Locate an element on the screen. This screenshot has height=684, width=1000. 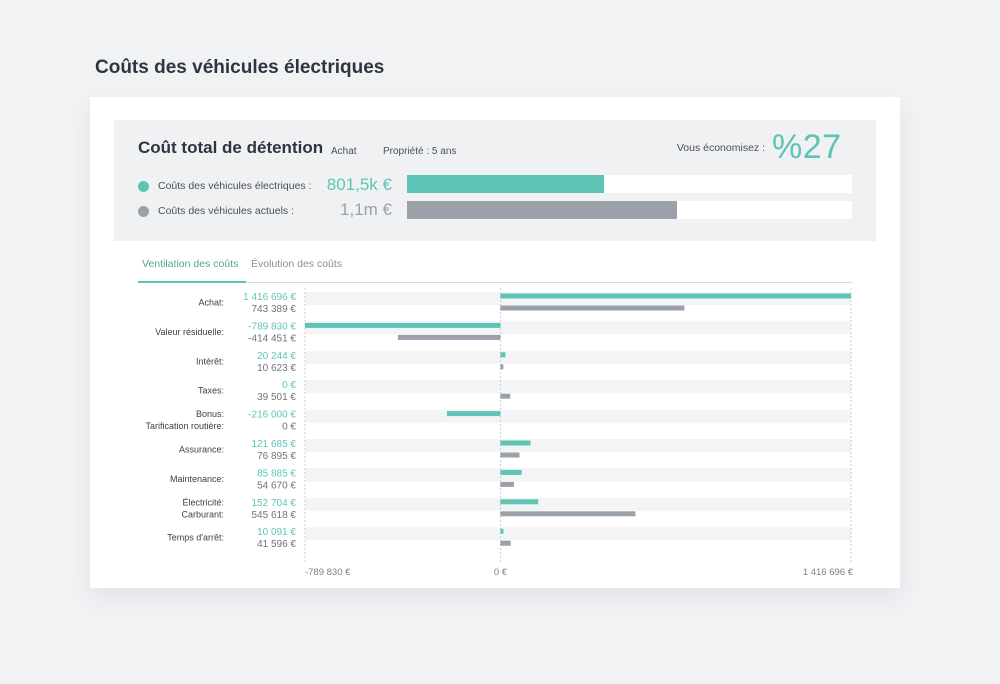
page-title: Coûts des véhicules électriques is located at coordinates (240, 67).